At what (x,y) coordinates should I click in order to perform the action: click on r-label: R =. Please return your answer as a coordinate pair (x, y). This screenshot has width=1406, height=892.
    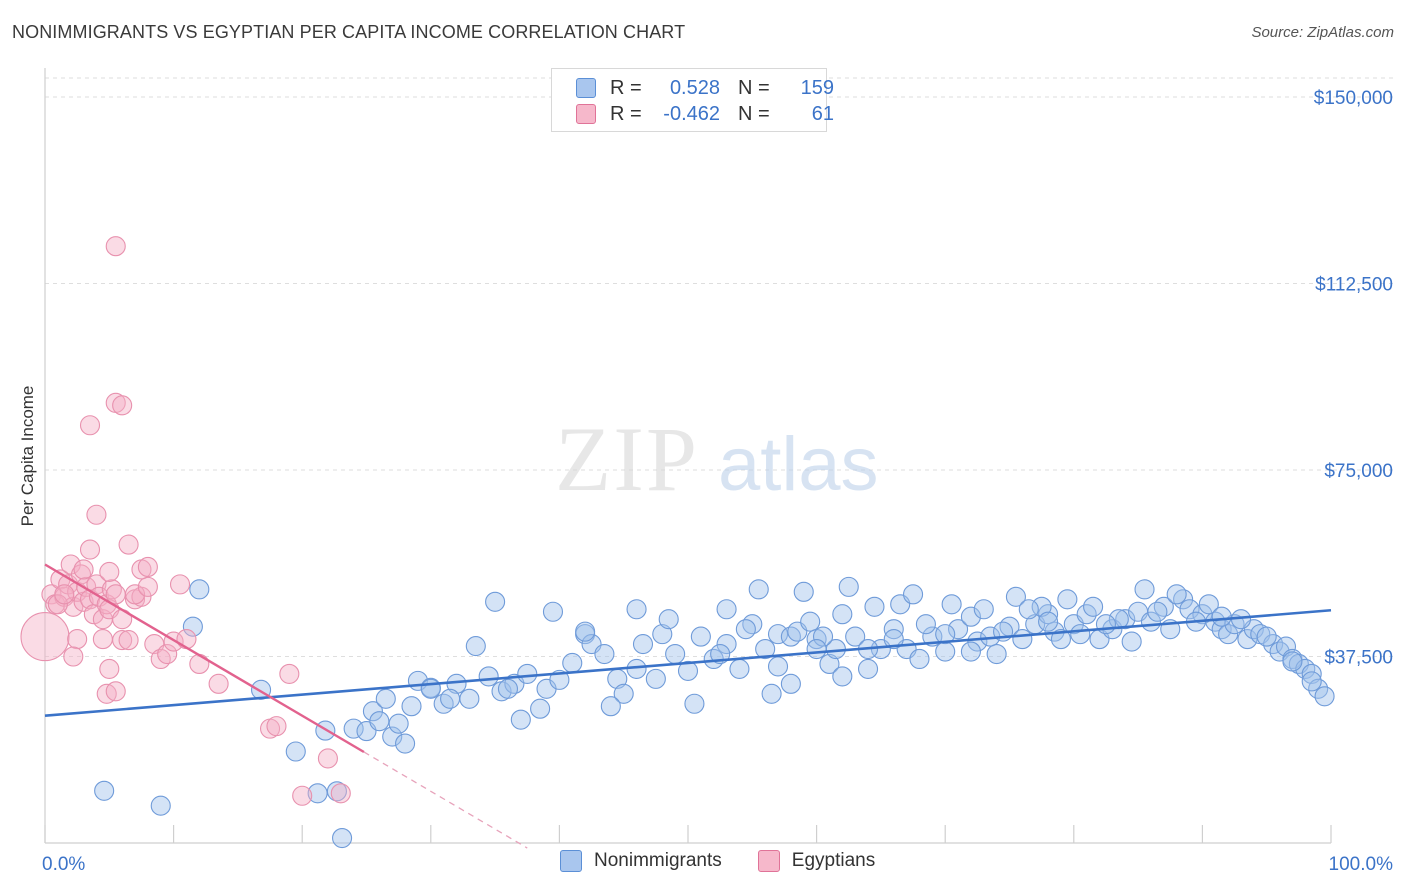
    Looking at the image, I should click on (626, 113).